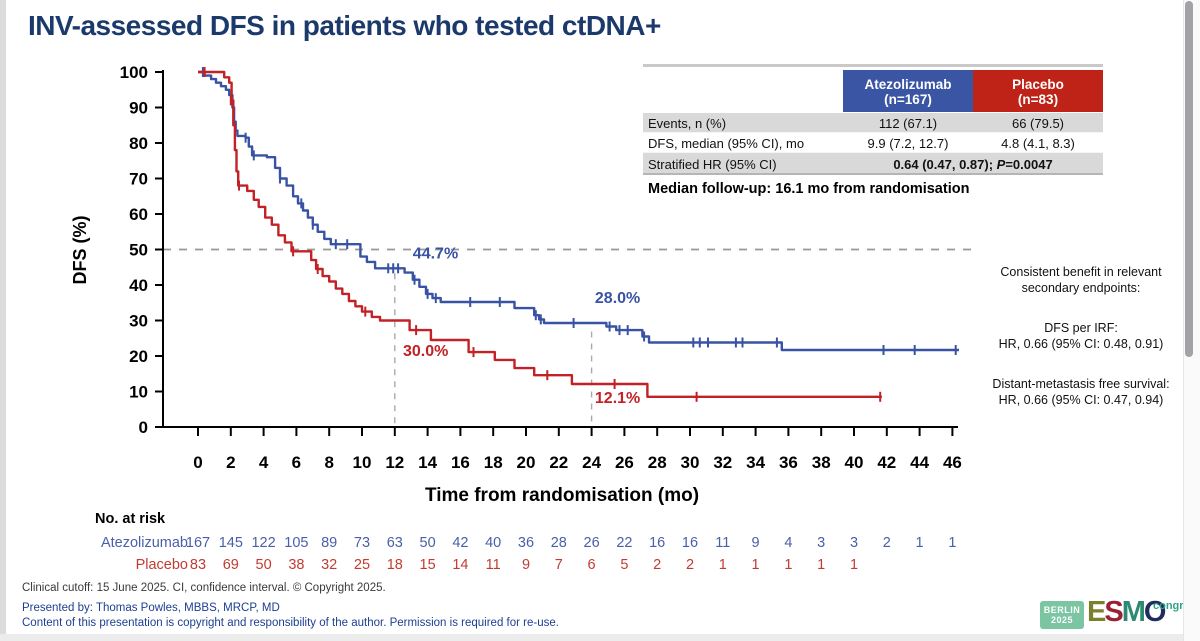 This screenshot has height=641, width=1200. What do you see at coordinates (263, 543) in the screenshot?
I see `risk-value: 122` at bounding box center [263, 543].